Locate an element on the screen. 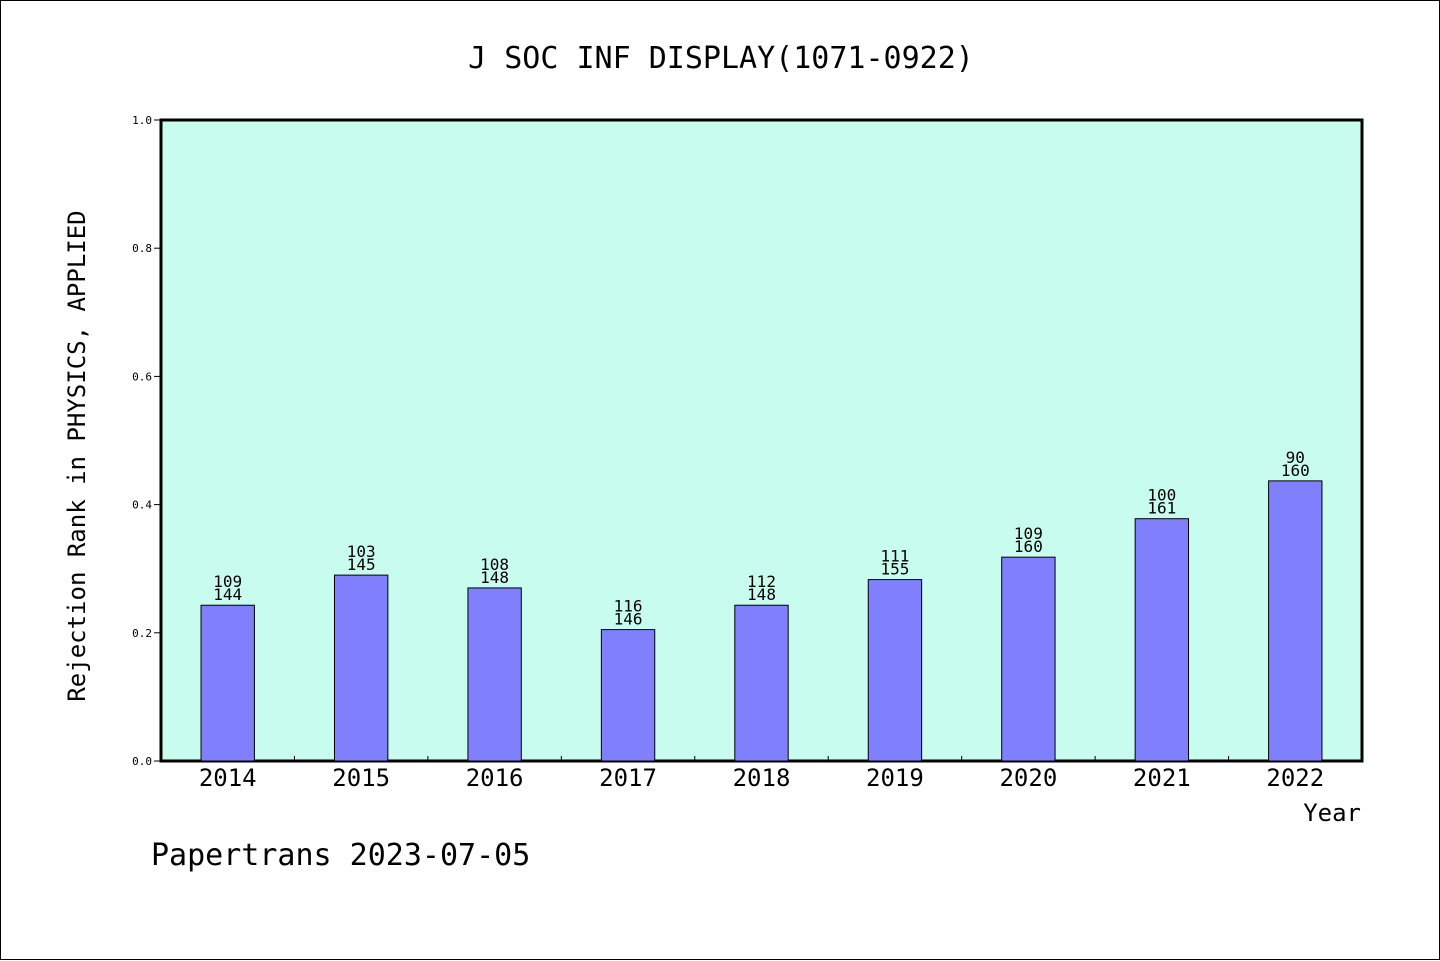 The width and height of the screenshot is (1440, 961). bar-label-bottom: 146 is located at coordinates (628, 619).